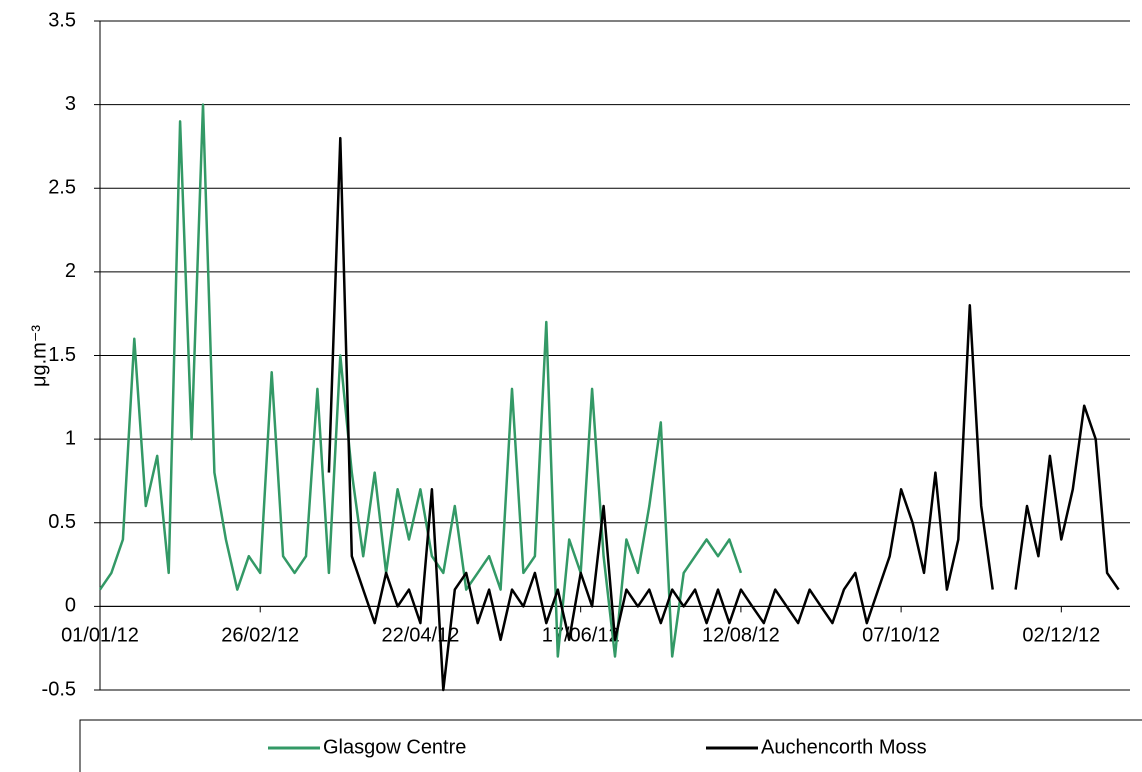 The image size is (1142, 772). I want to click on y-tick-label: -0.5, so click(59, 689).